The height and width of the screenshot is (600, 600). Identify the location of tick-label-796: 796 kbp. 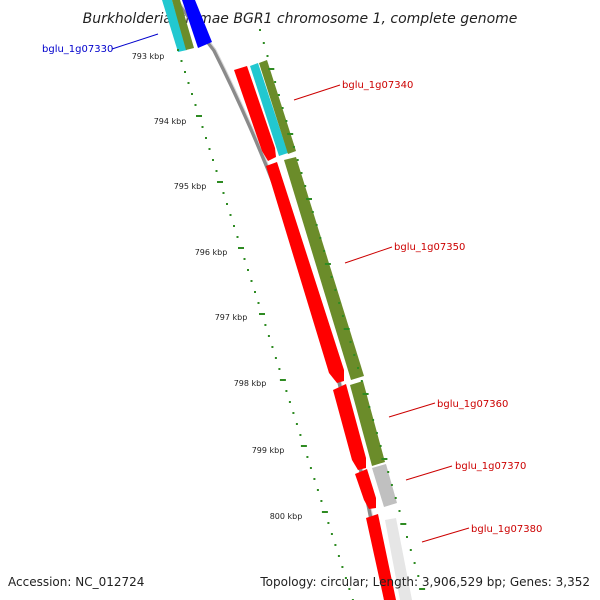
(211, 252).